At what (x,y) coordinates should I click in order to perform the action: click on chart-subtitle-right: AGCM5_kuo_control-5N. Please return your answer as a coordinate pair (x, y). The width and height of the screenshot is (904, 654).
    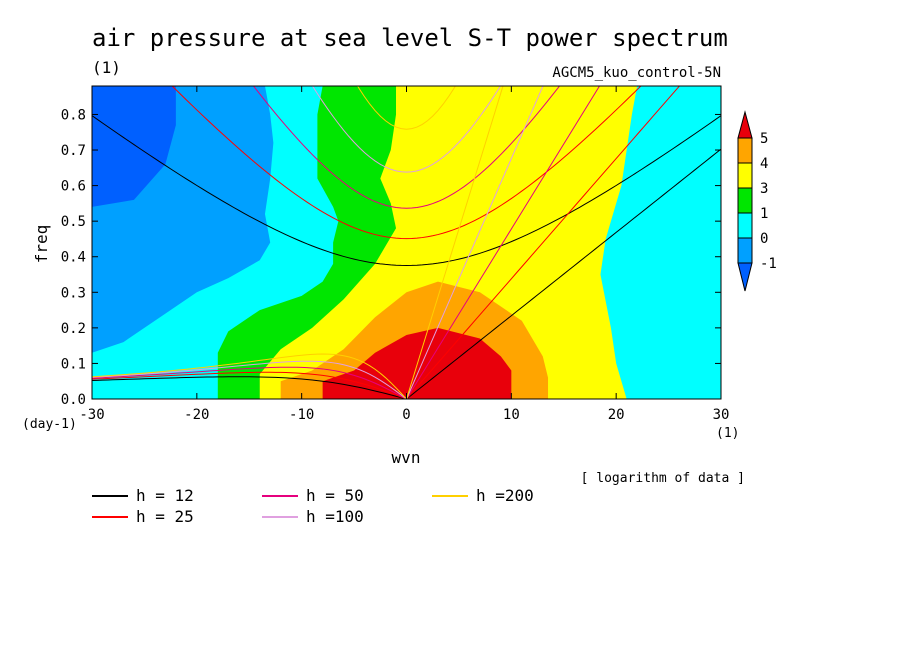
    Looking at the image, I should click on (636, 73).